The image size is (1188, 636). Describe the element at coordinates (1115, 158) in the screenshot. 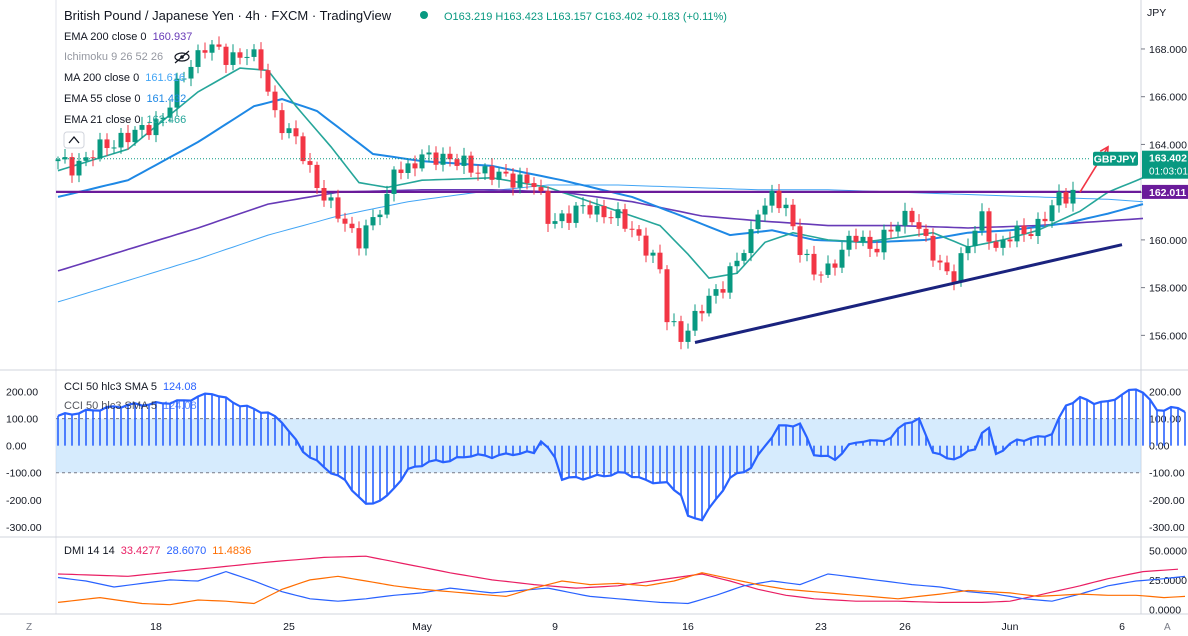

I see `symbol-tag: GBPJPY` at that location.